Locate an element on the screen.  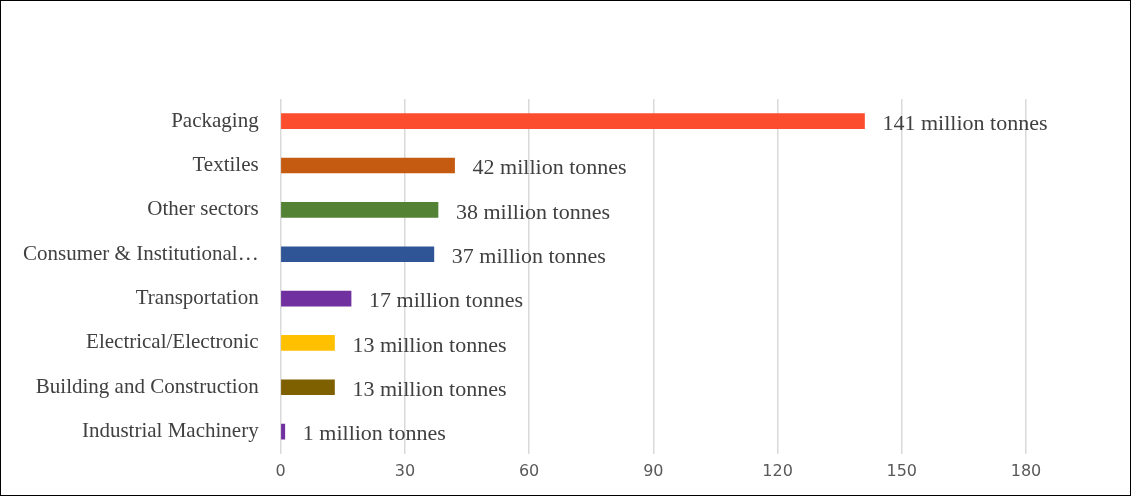
data-label: 42 million tonnes is located at coordinates (549, 167).